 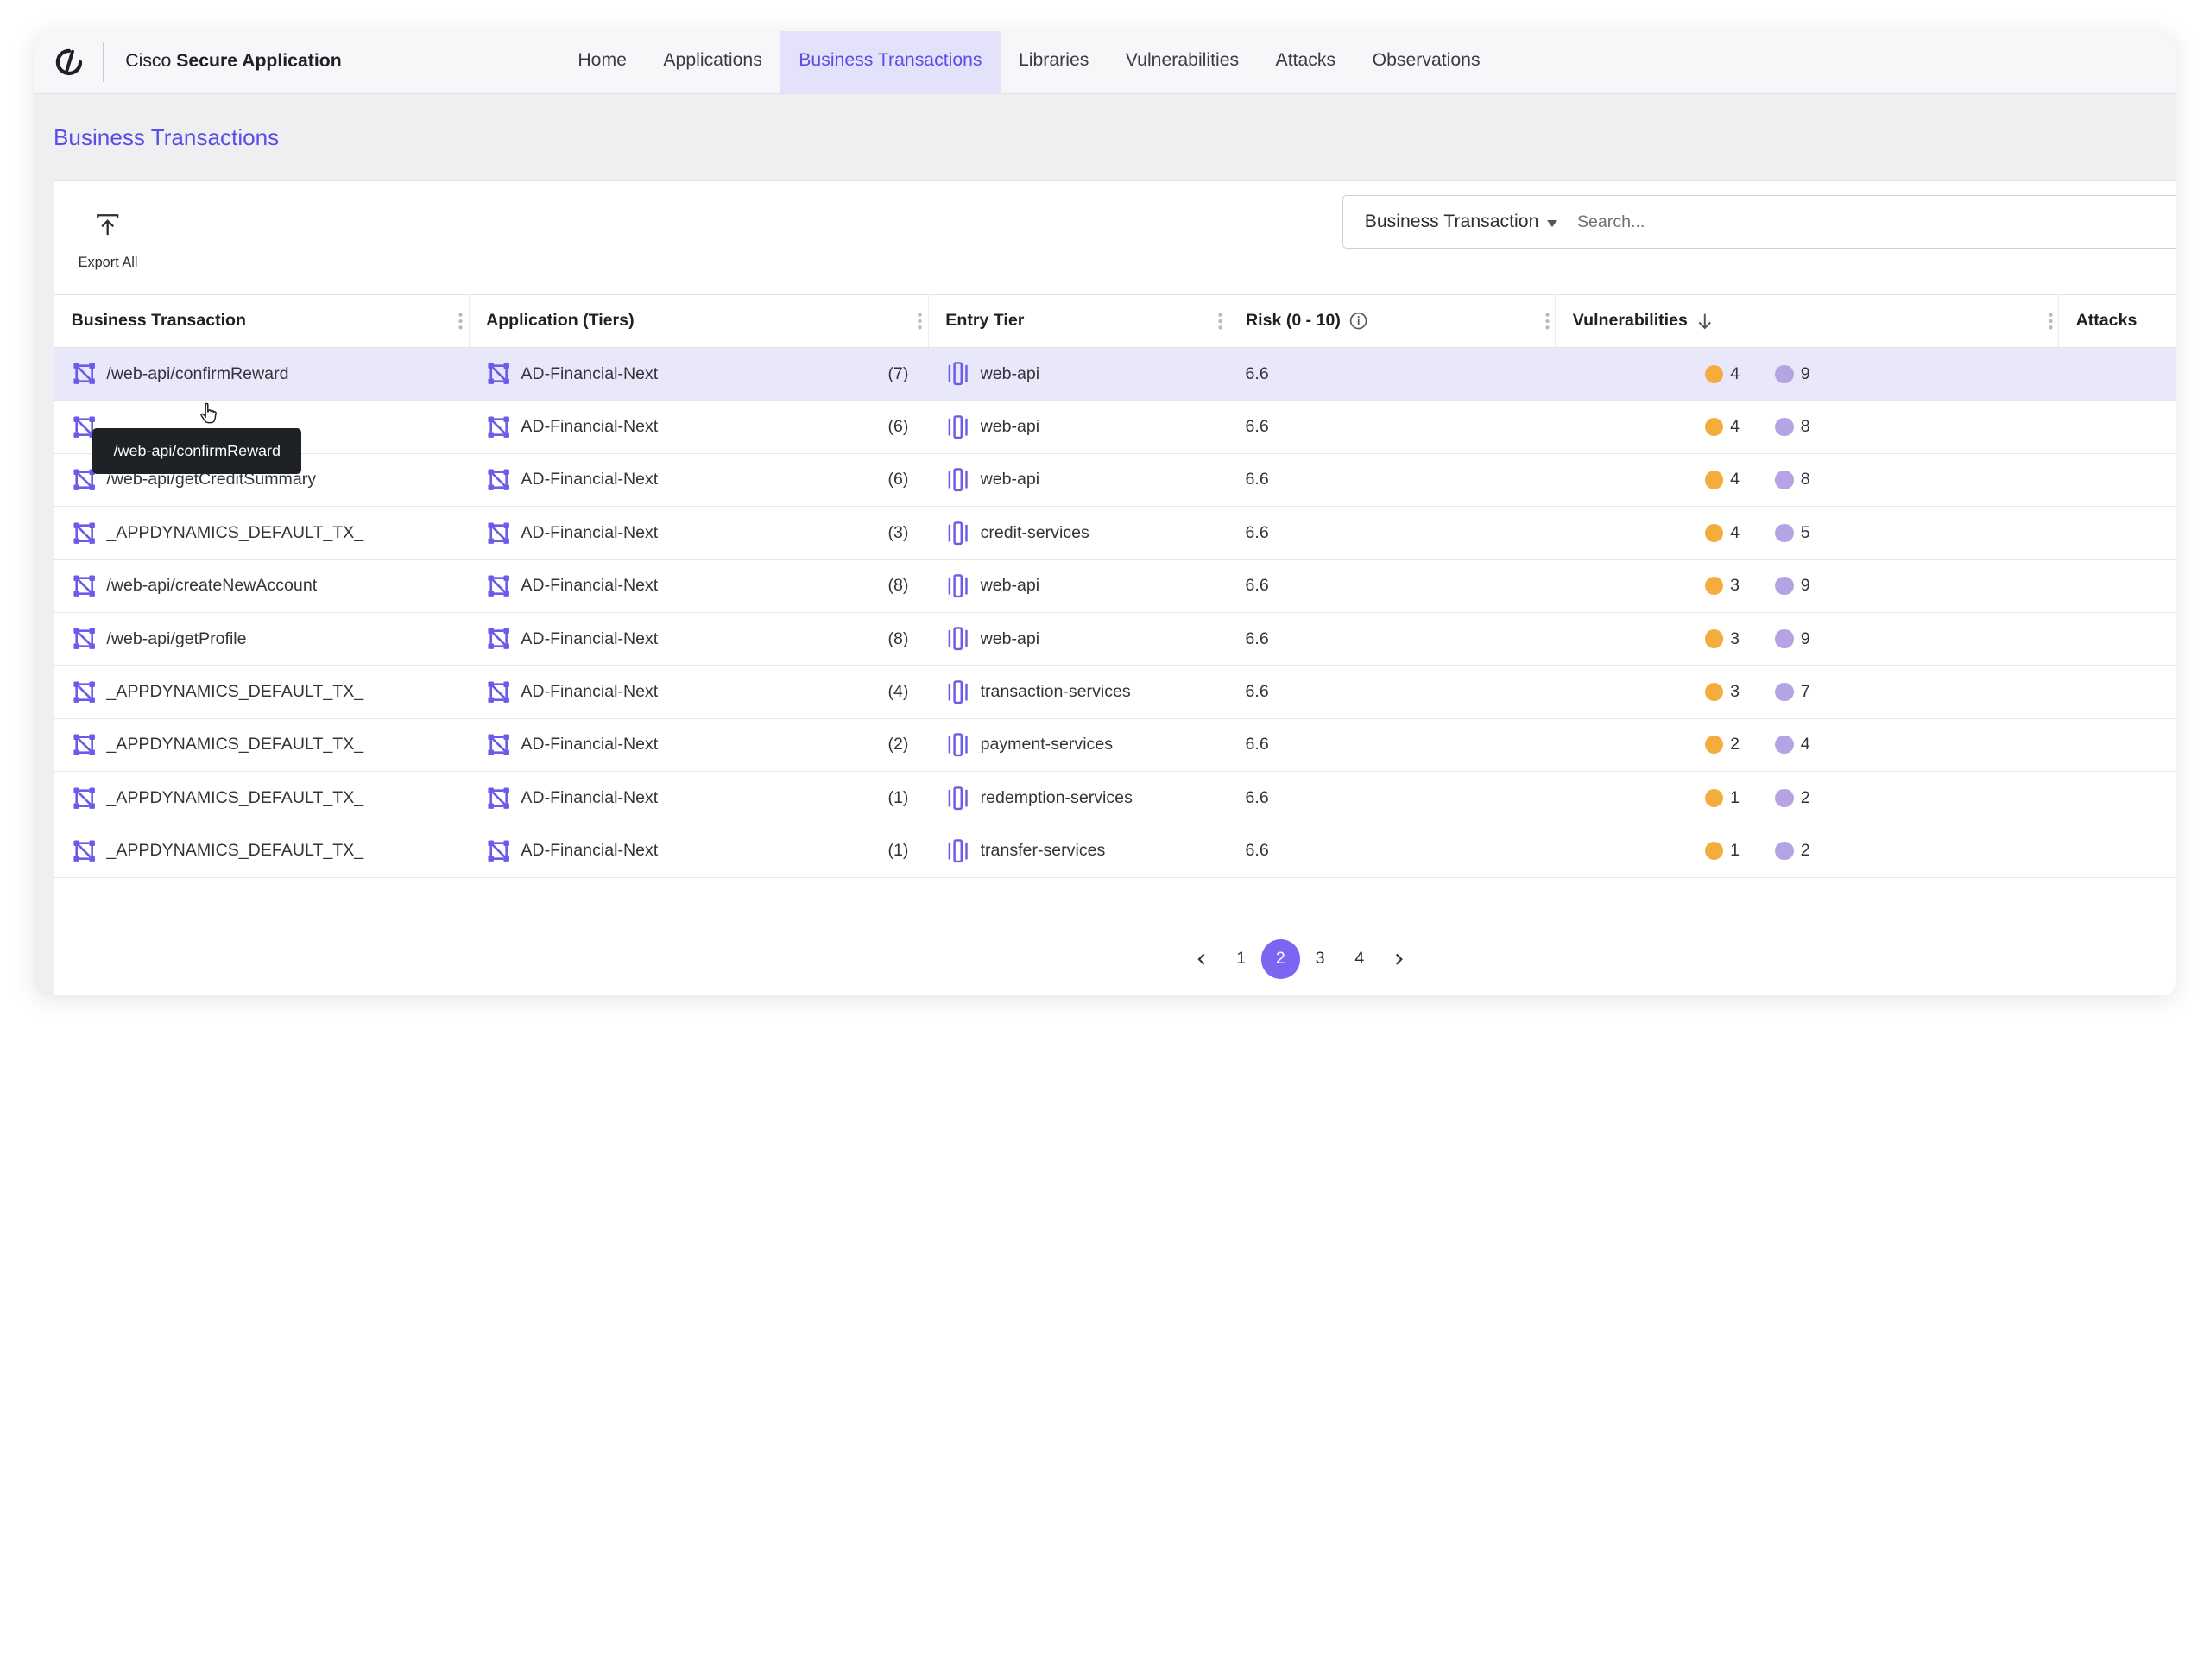 I want to click on entry-tier-name: transaction-services, so click(x=1056, y=691).